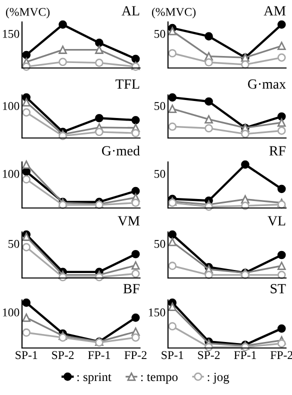 The image size is (292, 395). Describe the element at coordinates (94, 378) in the screenshot. I see `legend-label: : sprint` at that location.